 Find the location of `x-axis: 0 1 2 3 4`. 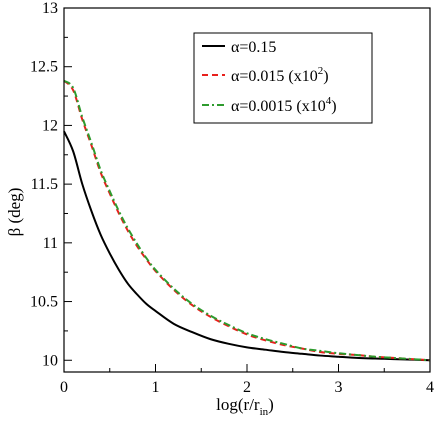

x-axis: 0 1 2 3 4 is located at coordinates (247, 380).